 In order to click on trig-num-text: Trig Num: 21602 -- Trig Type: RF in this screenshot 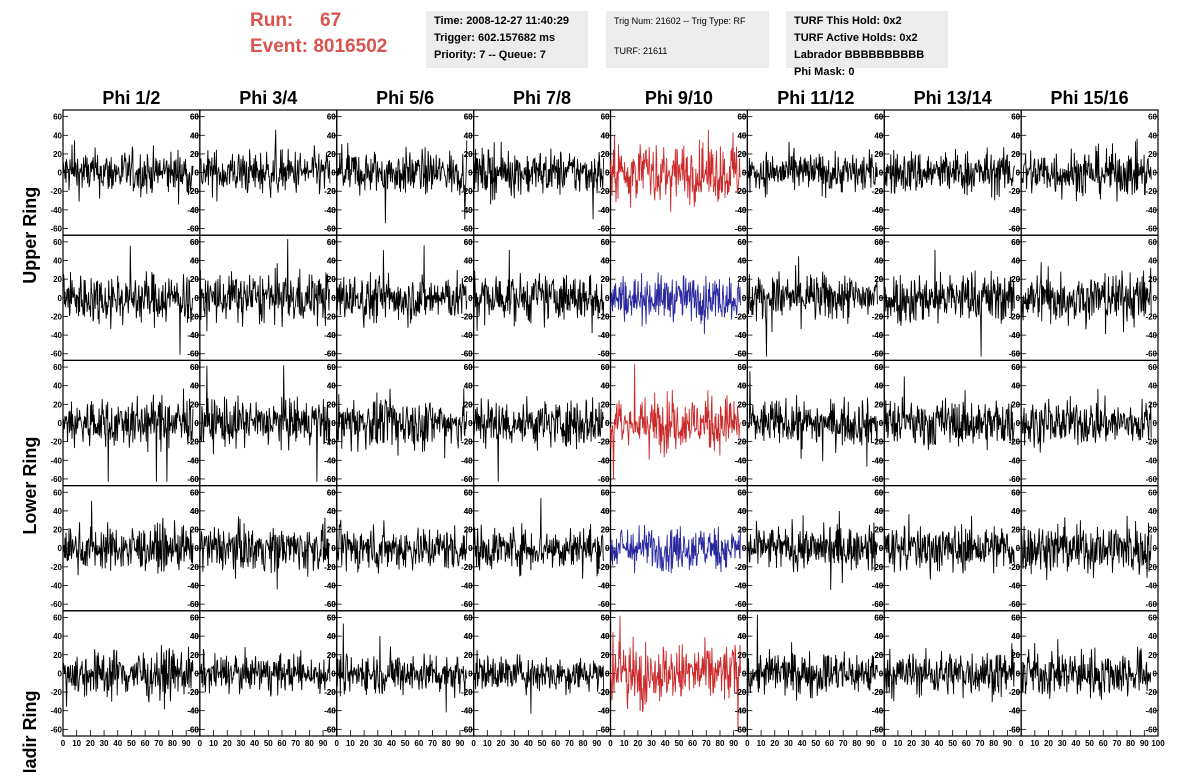, I will do `click(680, 21)`.